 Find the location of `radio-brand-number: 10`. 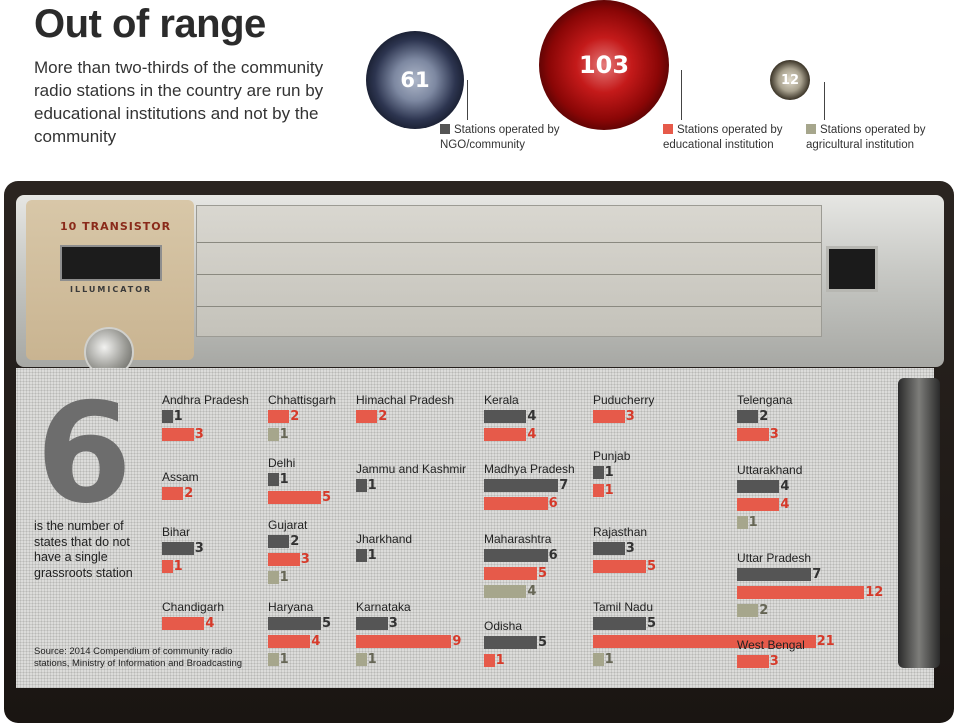

radio-brand-number: 10 is located at coordinates (69, 226).